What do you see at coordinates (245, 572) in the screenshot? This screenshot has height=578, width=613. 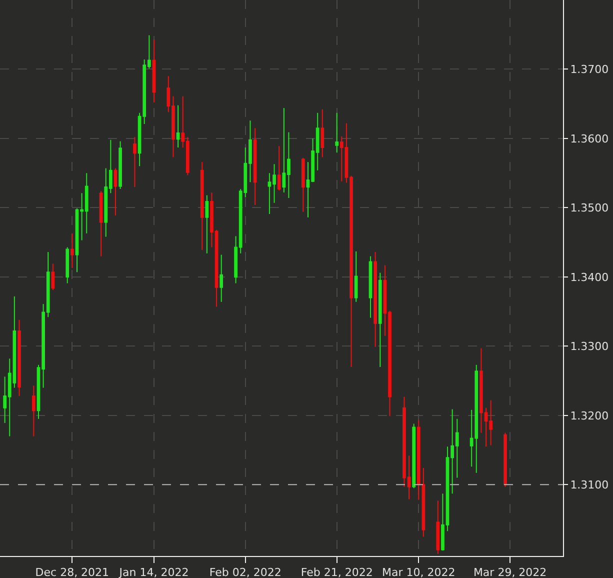 I see `x-tick-label: Feb 02, 2022` at bounding box center [245, 572].